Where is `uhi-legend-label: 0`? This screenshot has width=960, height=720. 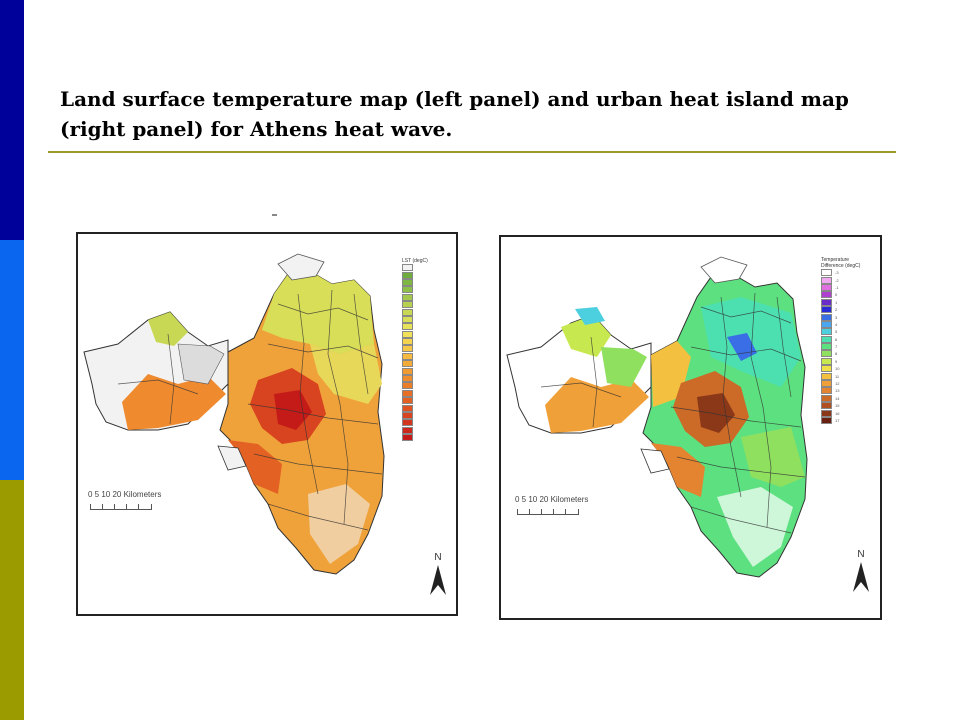 uhi-legend-label: 0 is located at coordinates (836, 295).